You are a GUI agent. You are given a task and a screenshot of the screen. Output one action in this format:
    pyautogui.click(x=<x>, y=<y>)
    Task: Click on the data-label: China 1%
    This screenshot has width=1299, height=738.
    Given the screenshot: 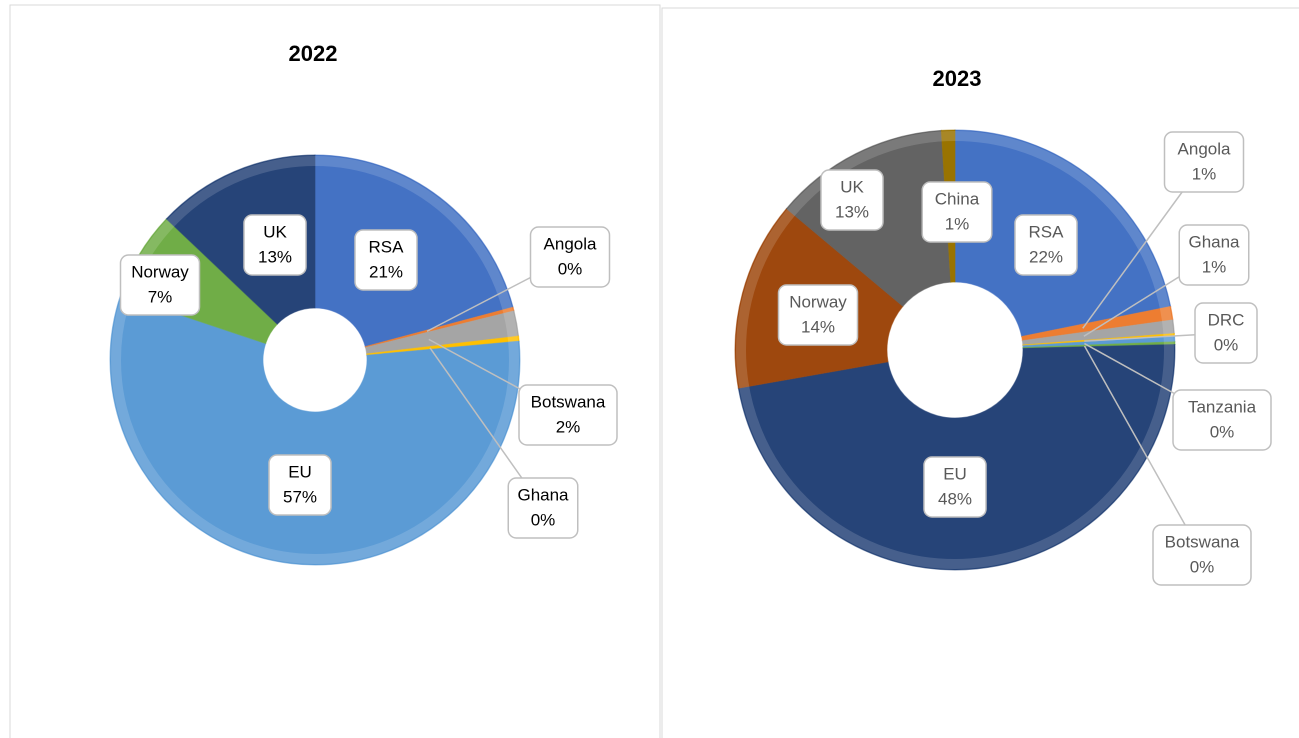 What is the action you would take?
    pyautogui.click(x=957, y=212)
    